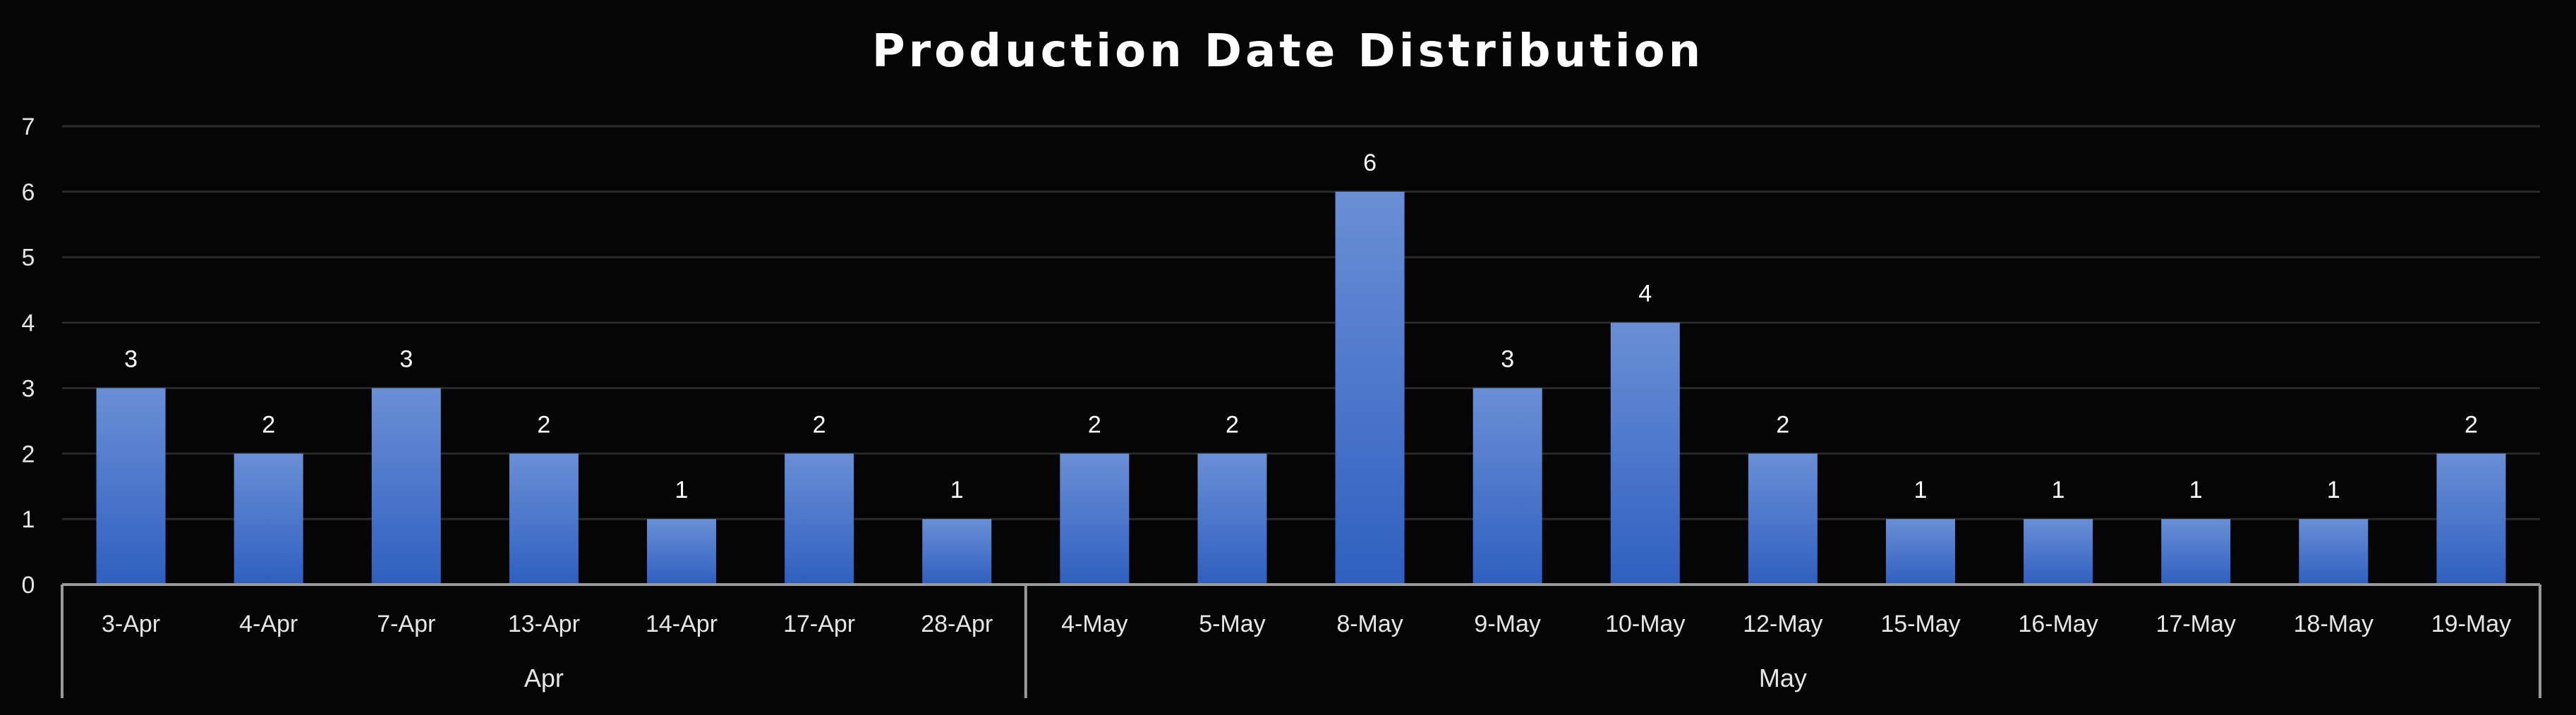  What do you see at coordinates (2196, 624) in the screenshot?
I see `x-tick-label: 17-May` at bounding box center [2196, 624].